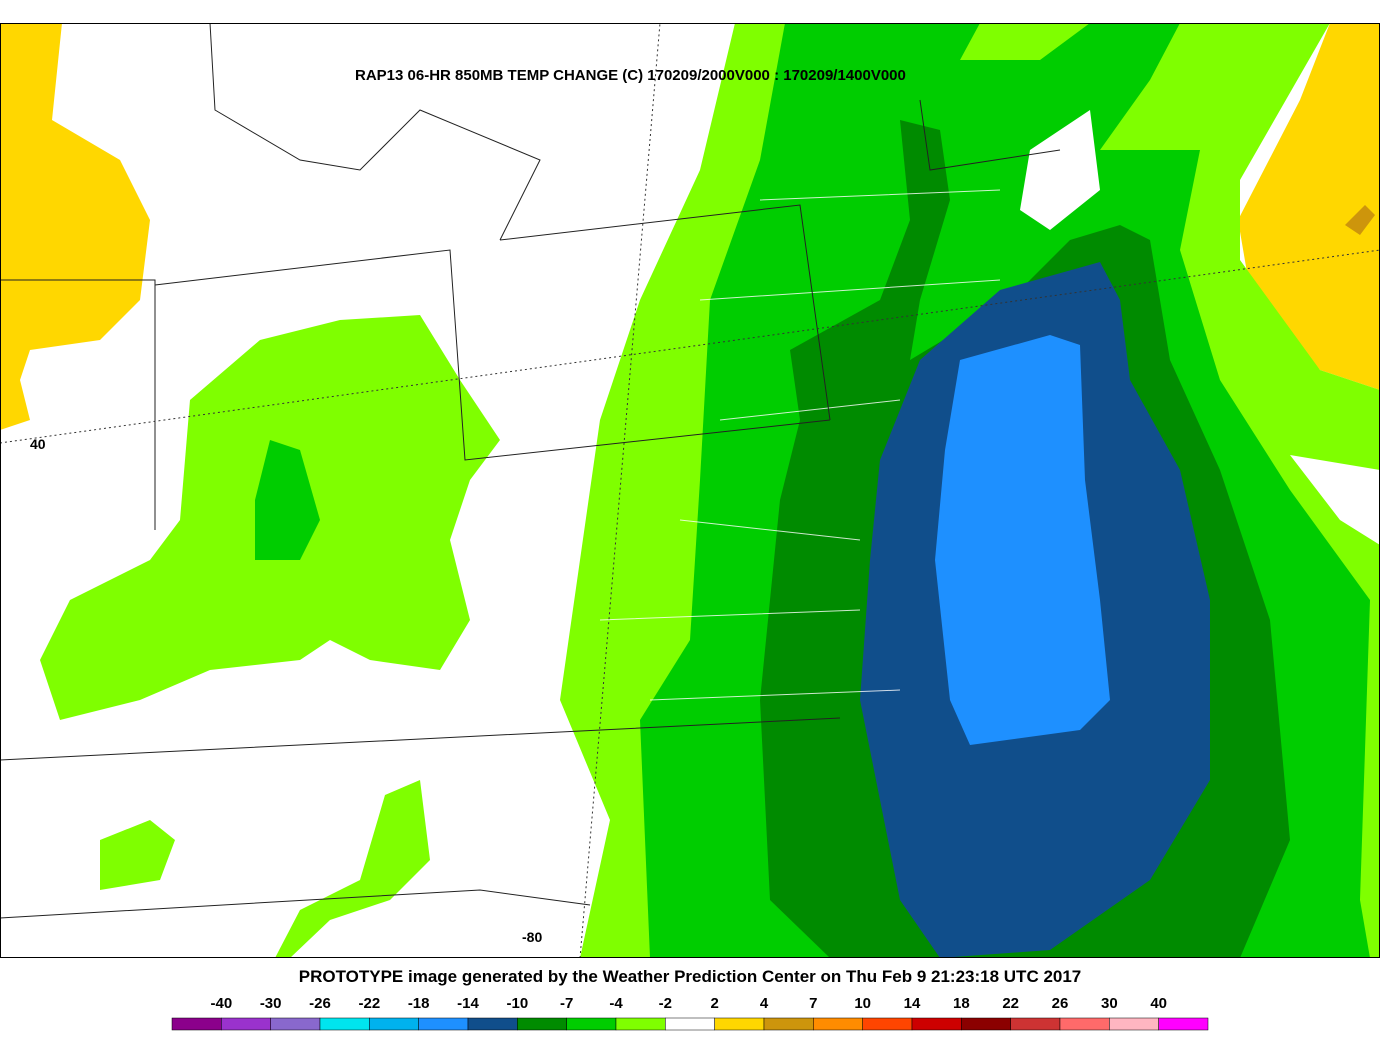 The height and width of the screenshot is (1040, 1380). I want to click on legend-label: -14, so click(468, 1003).